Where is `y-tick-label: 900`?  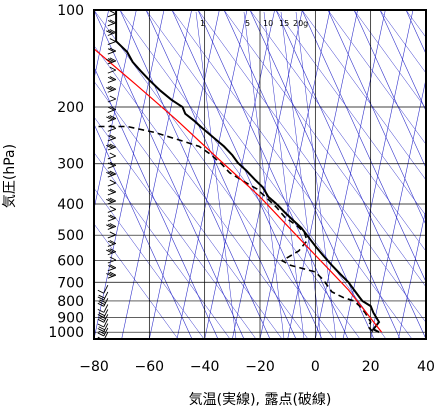 y-tick-label: 900 is located at coordinates (70, 318).